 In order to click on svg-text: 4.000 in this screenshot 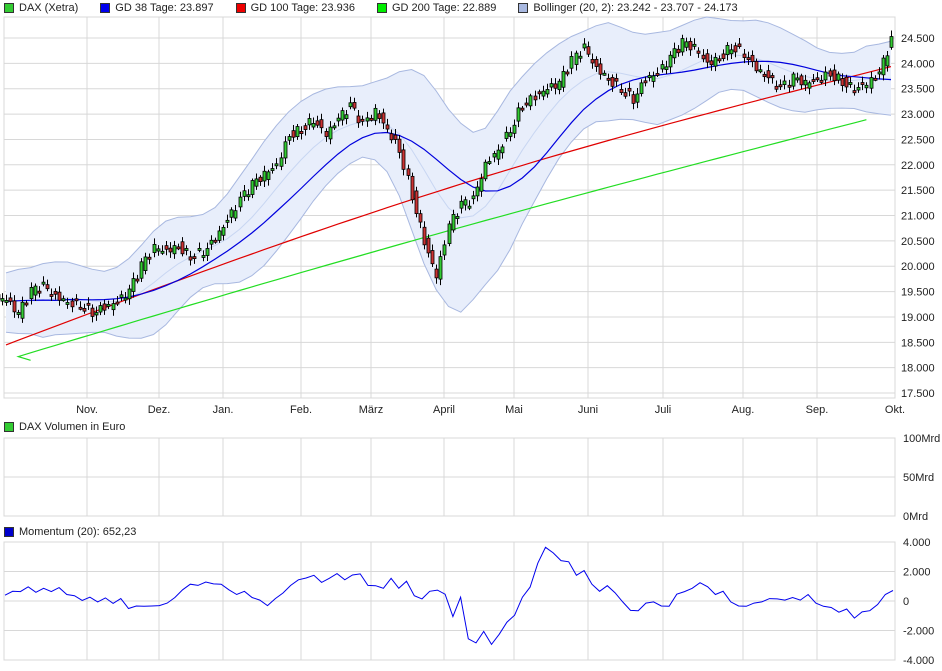, I will do `click(917, 543)`.